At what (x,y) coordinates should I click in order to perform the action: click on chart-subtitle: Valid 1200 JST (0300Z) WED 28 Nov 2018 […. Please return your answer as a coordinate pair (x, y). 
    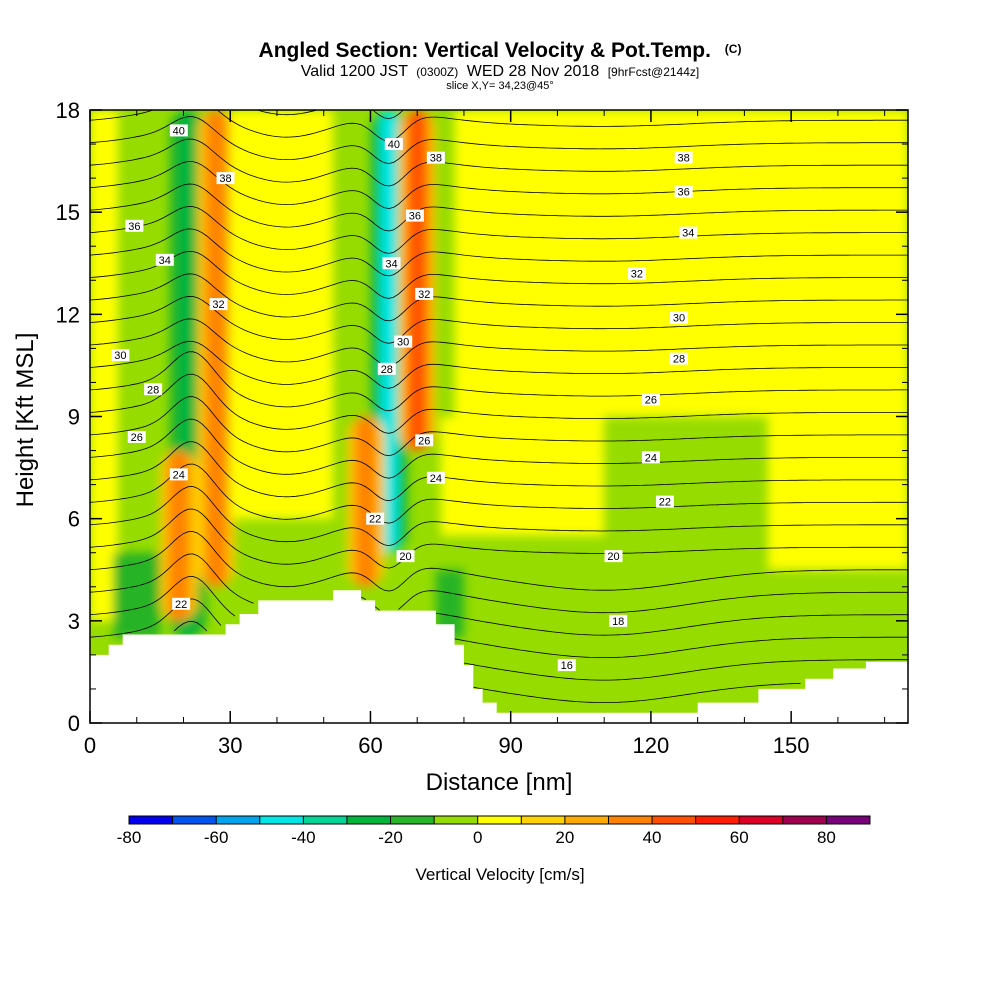
    Looking at the image, I should click on (500, 71).